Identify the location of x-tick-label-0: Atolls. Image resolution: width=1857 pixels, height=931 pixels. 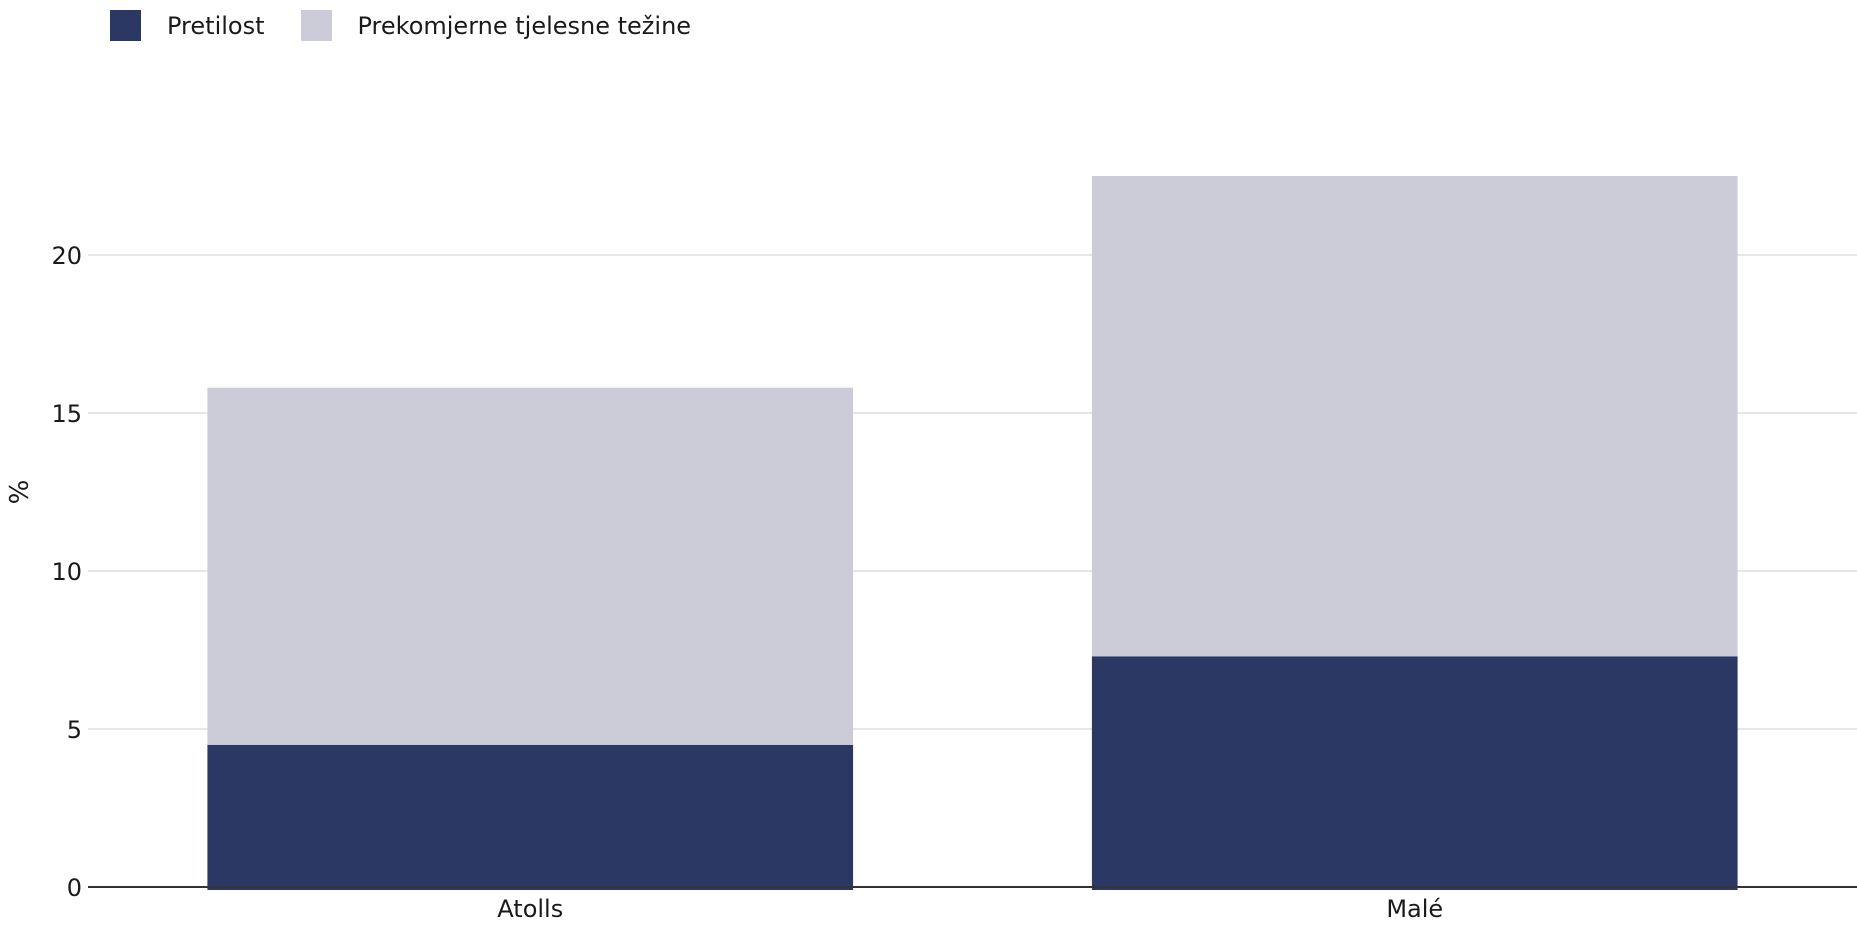
(530, 909).